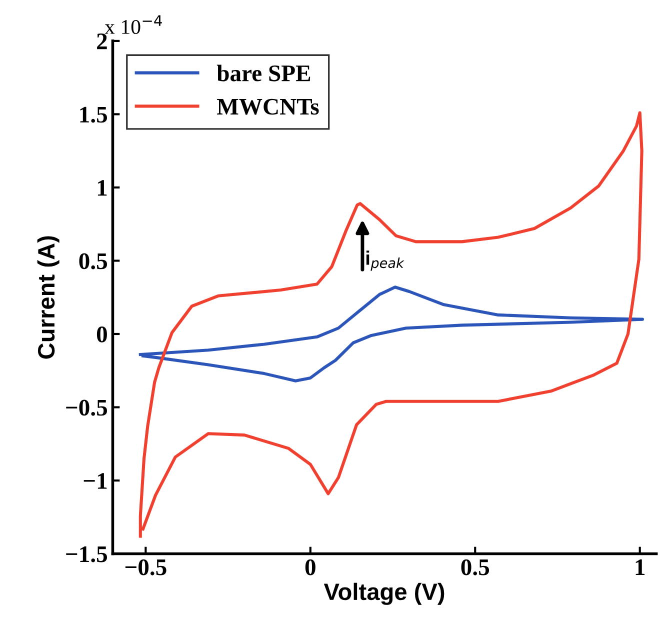 This screenshot has height=630, width=667. Describe the element at coordinates (93, 114) in the screenshot. I see `y-tick-label: 1.5` at that location.